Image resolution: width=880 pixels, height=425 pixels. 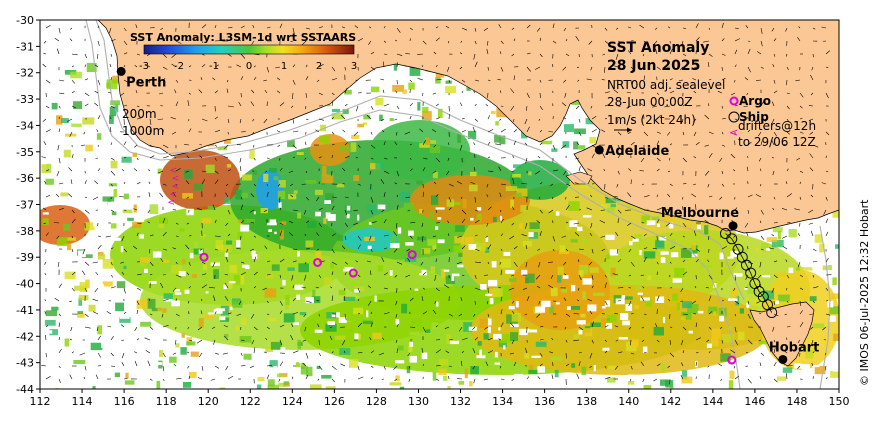 I want to click on city-label: Perth, so click(x=146, y=82).